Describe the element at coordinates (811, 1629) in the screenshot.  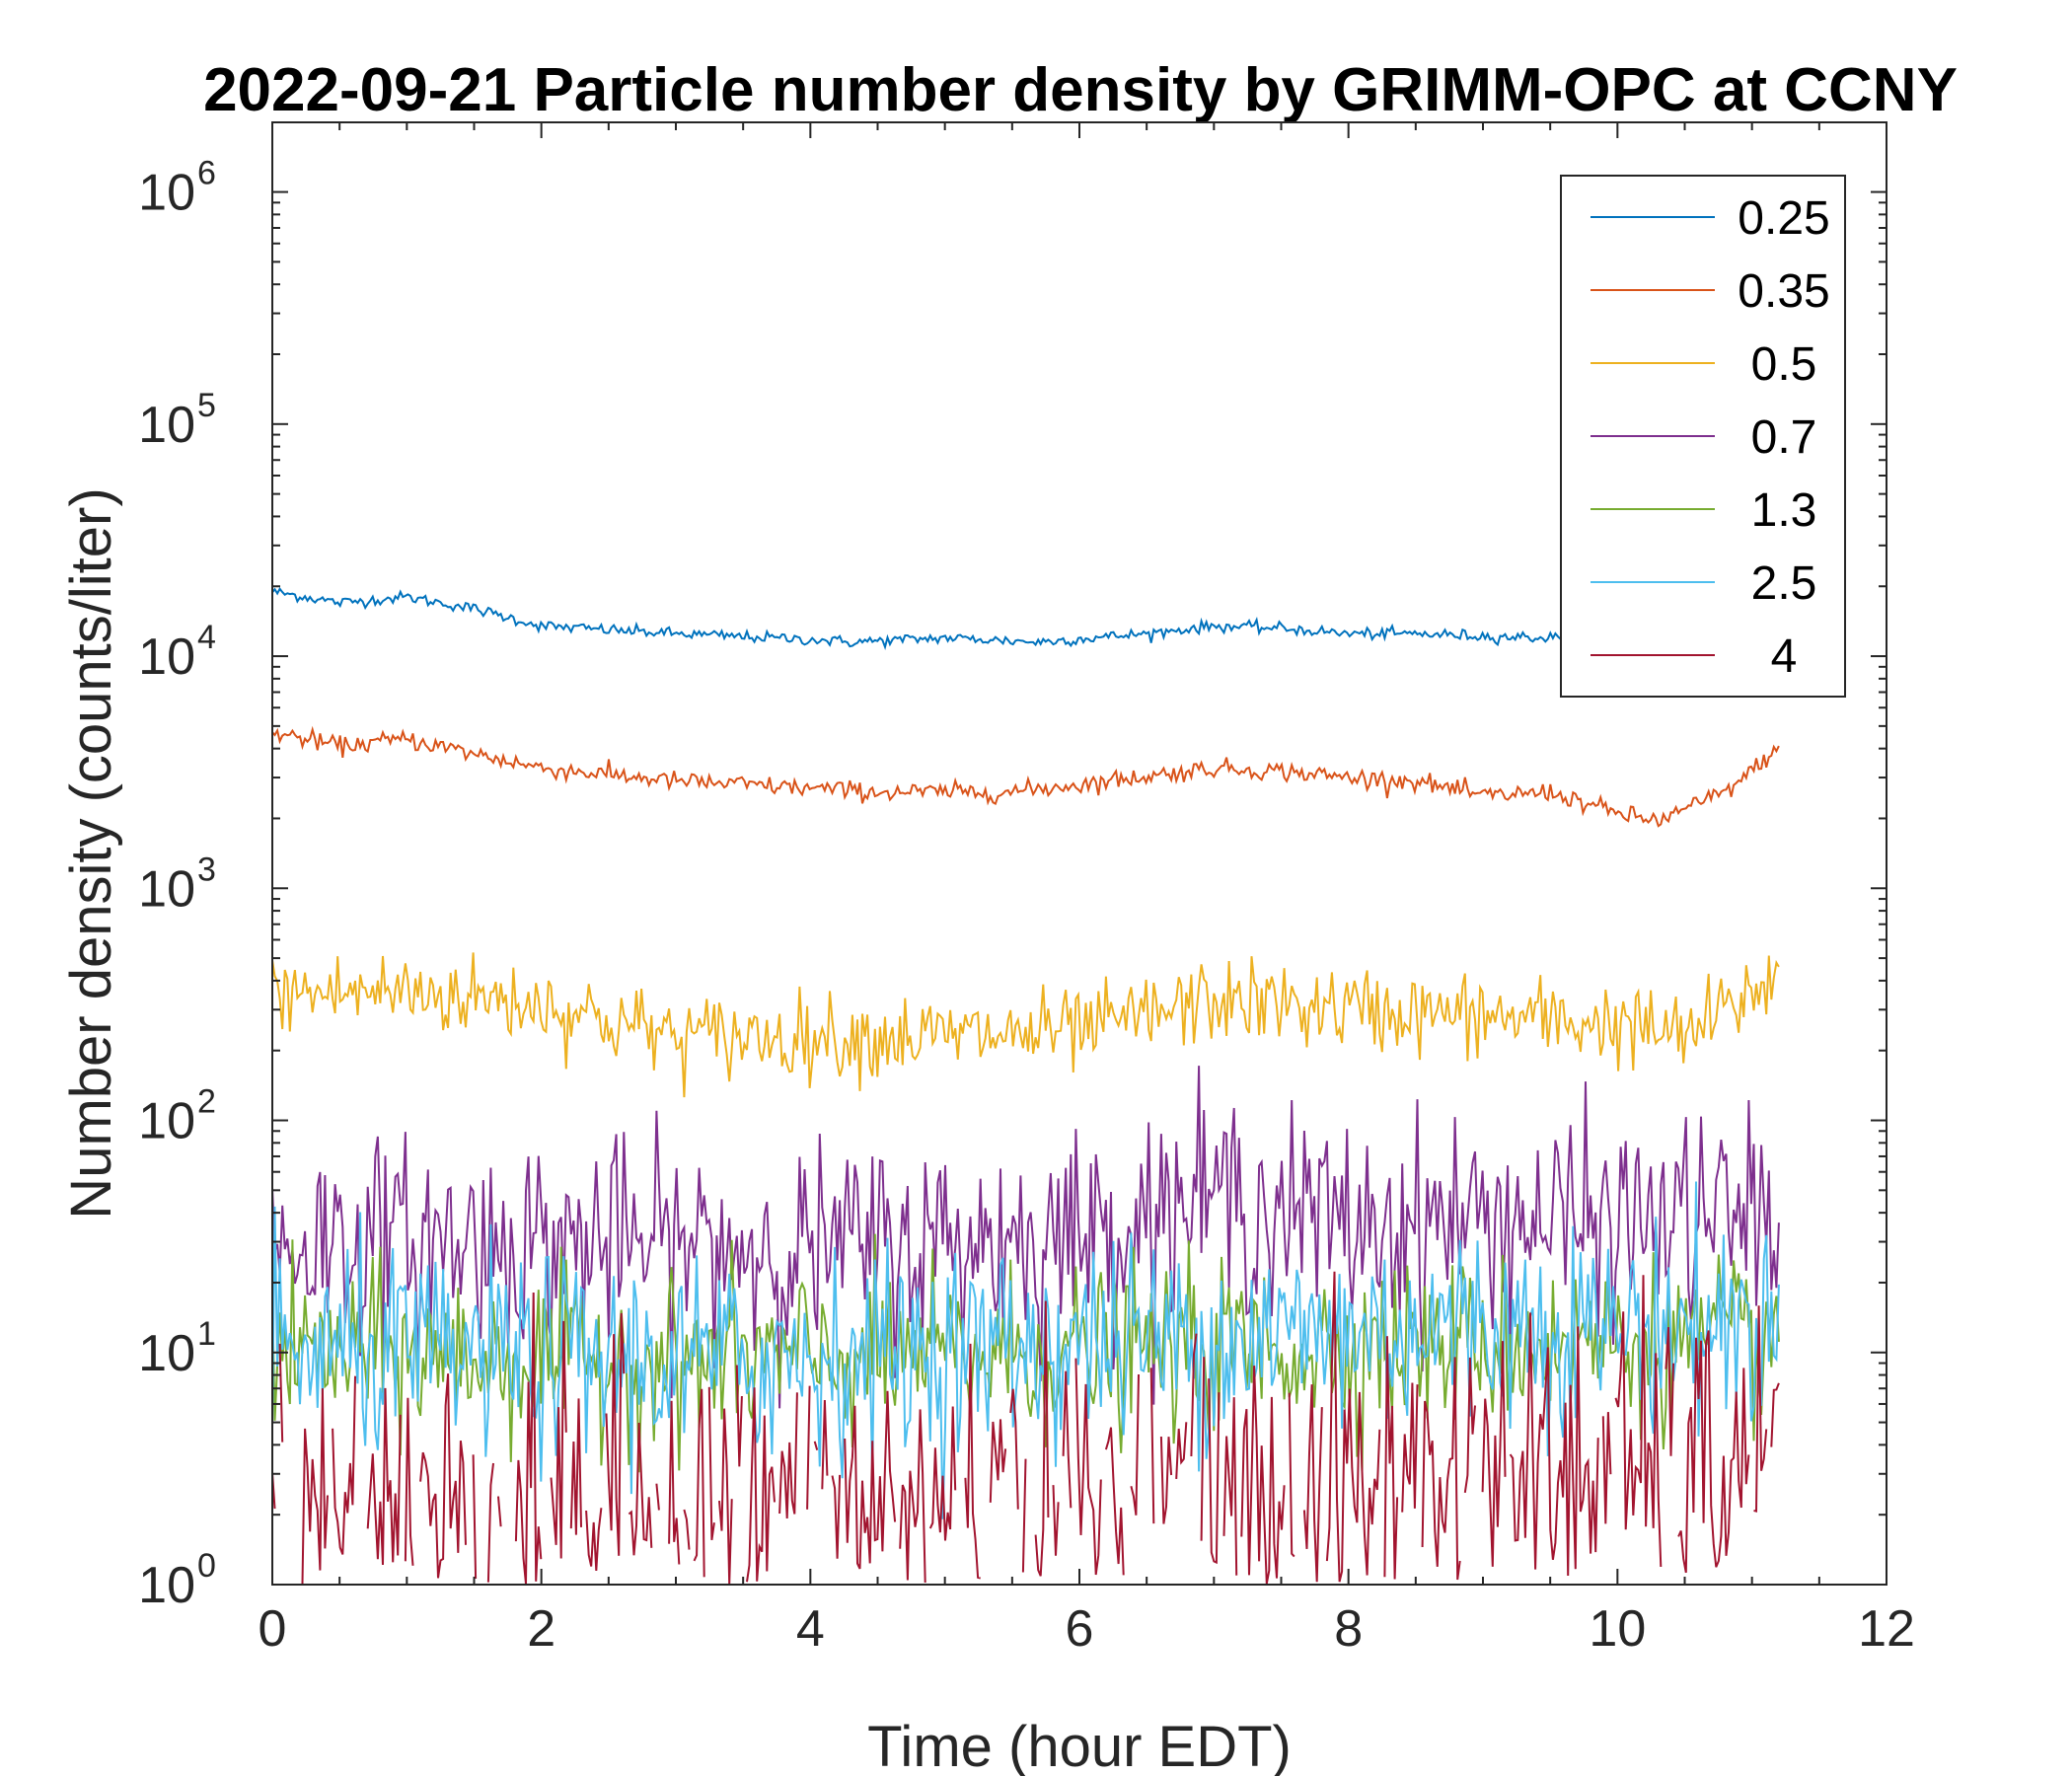
I see `x-tick-label: 4` at that location.